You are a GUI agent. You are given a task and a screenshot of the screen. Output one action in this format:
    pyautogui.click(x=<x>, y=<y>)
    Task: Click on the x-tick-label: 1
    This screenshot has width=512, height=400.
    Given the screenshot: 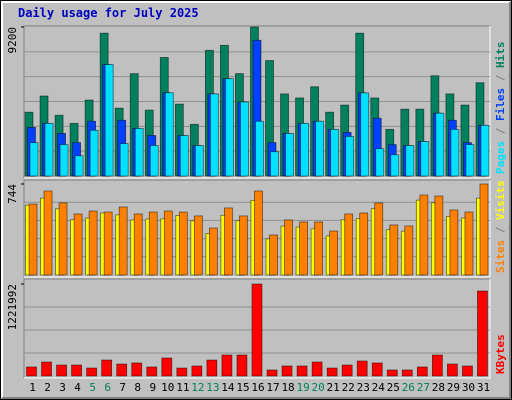 What is the action you would take?
    pyautogui.click(x=32, y=387)
    